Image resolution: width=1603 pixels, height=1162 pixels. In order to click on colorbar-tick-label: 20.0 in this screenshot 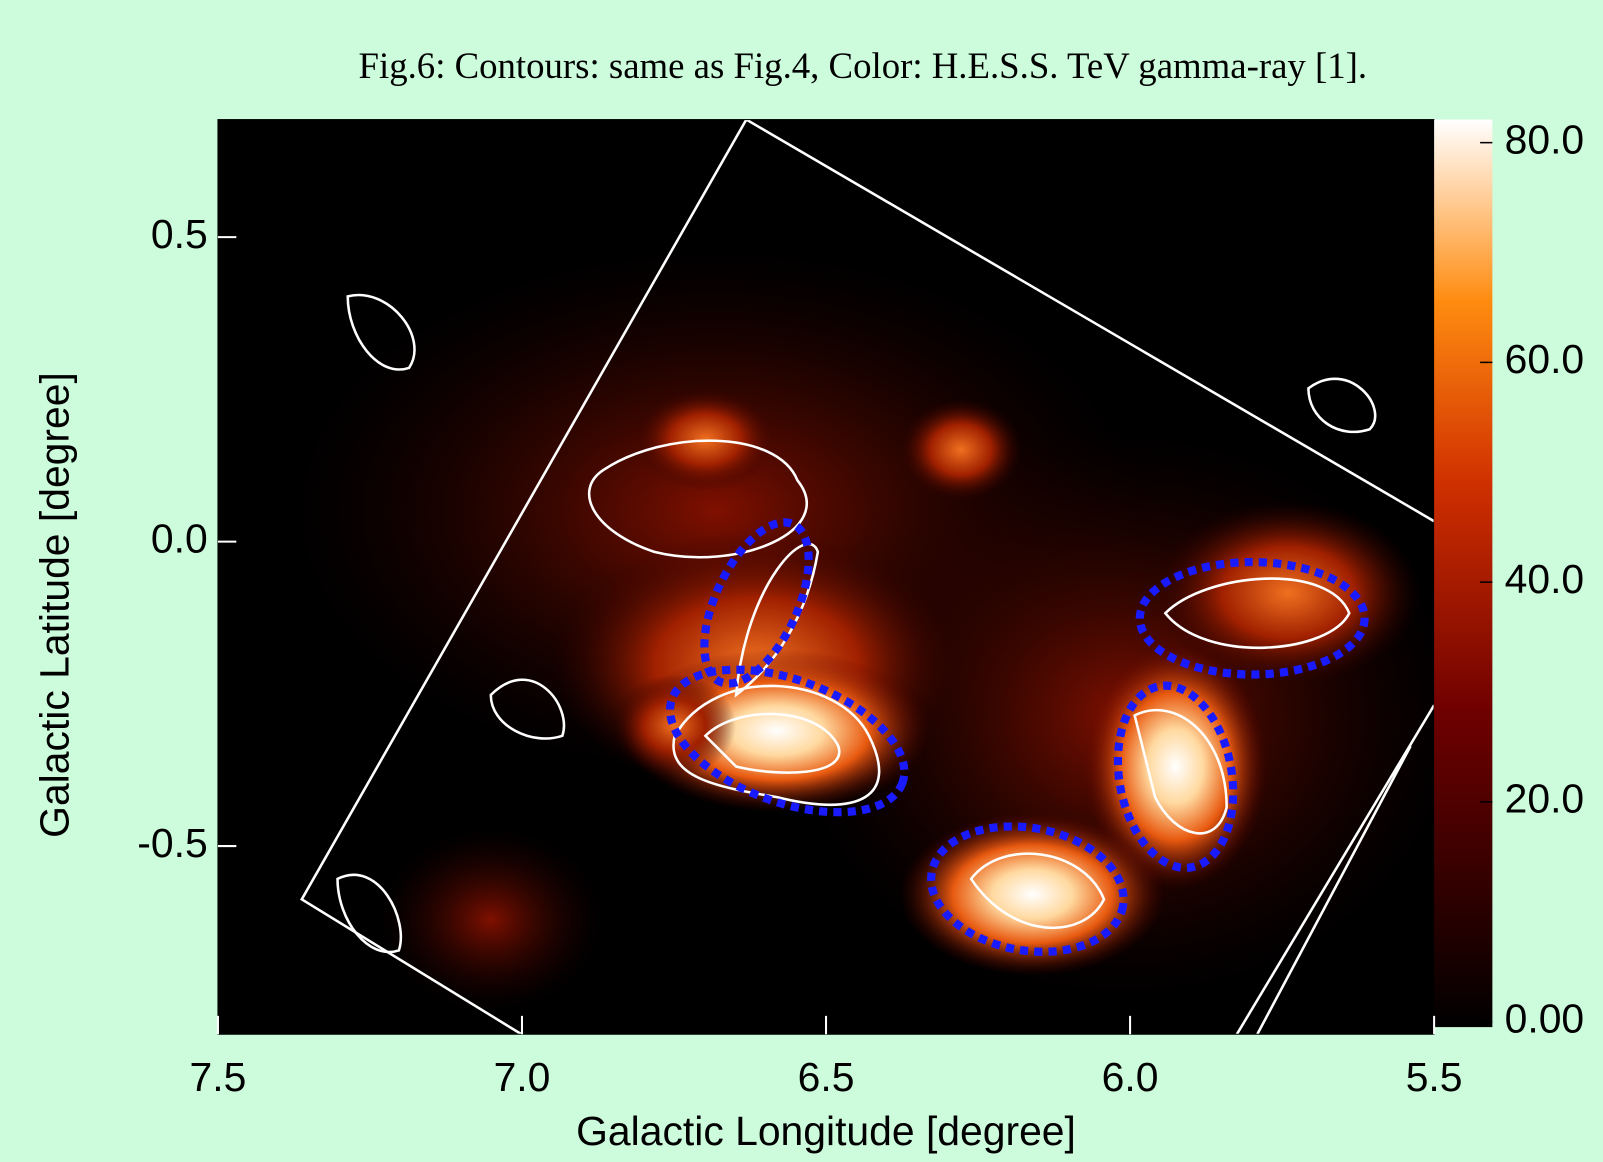, I will do `click(1545, 799)`.